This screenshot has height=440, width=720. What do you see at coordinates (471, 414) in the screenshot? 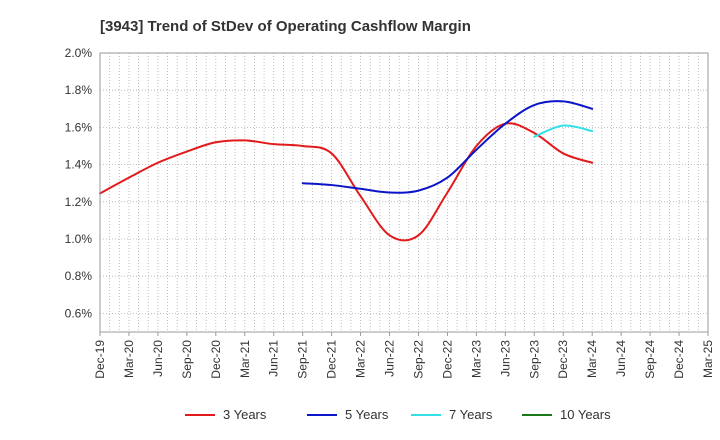
I see `legend-label-7-years: 7 Years` at bounding box center [471, 414].